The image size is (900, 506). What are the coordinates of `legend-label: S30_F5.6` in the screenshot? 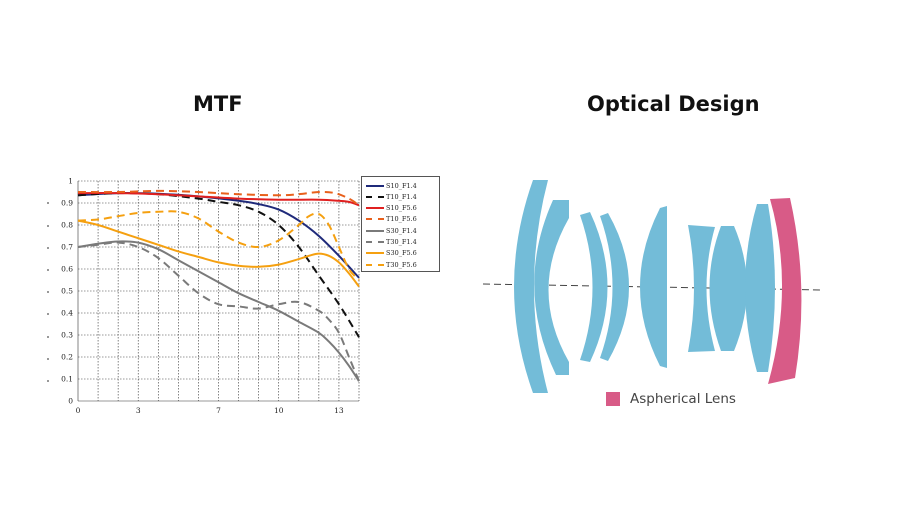 It's located at (401, 253).